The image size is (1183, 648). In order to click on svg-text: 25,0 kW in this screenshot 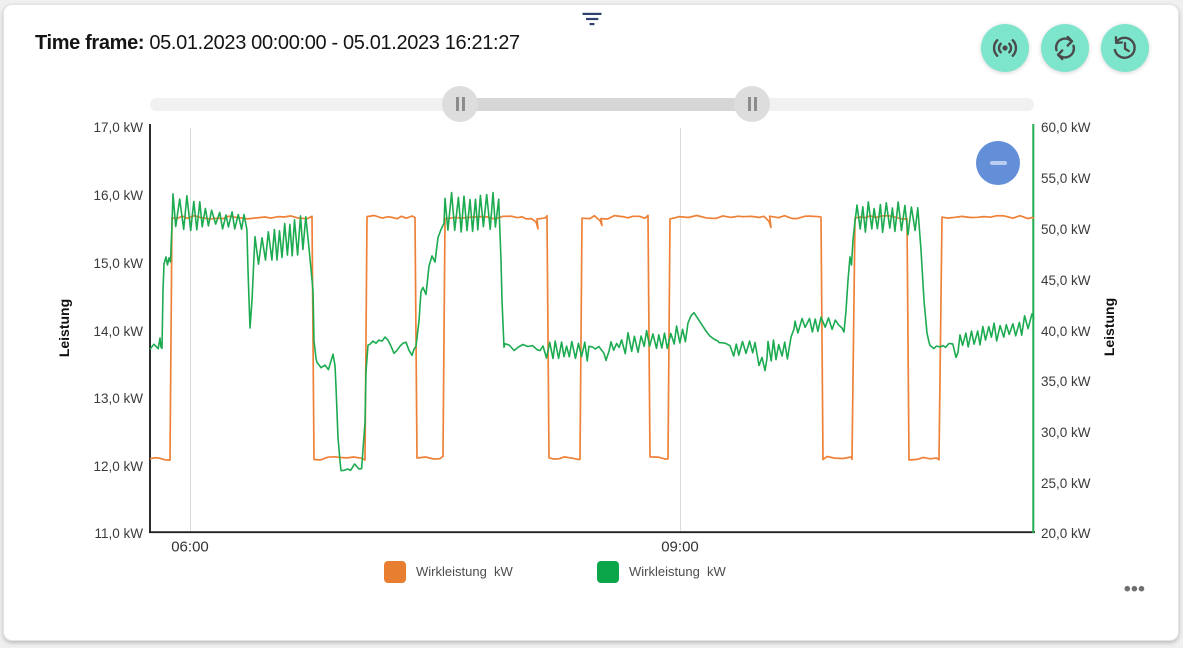, I will do `click(1066, 483)`.